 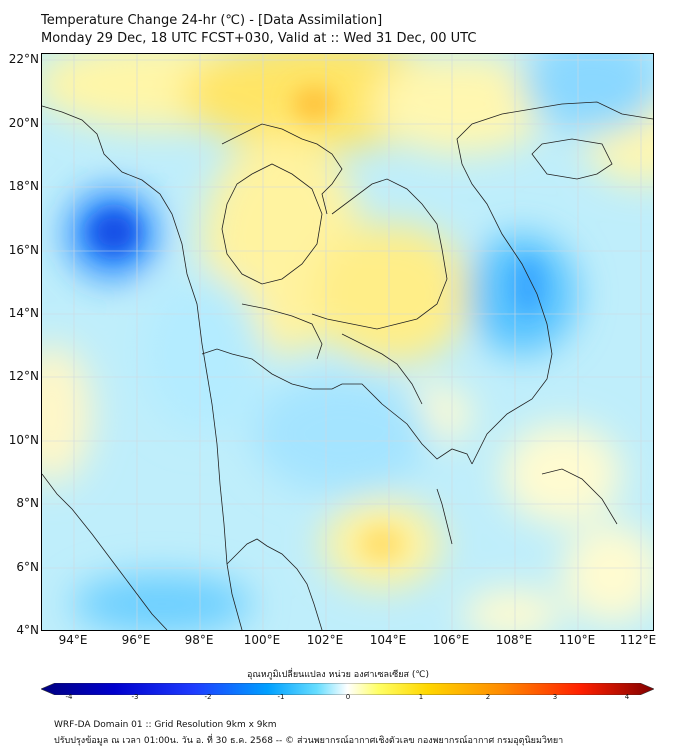 I want to click on lon-label-100: 100°E, so click(x=262, y=640).